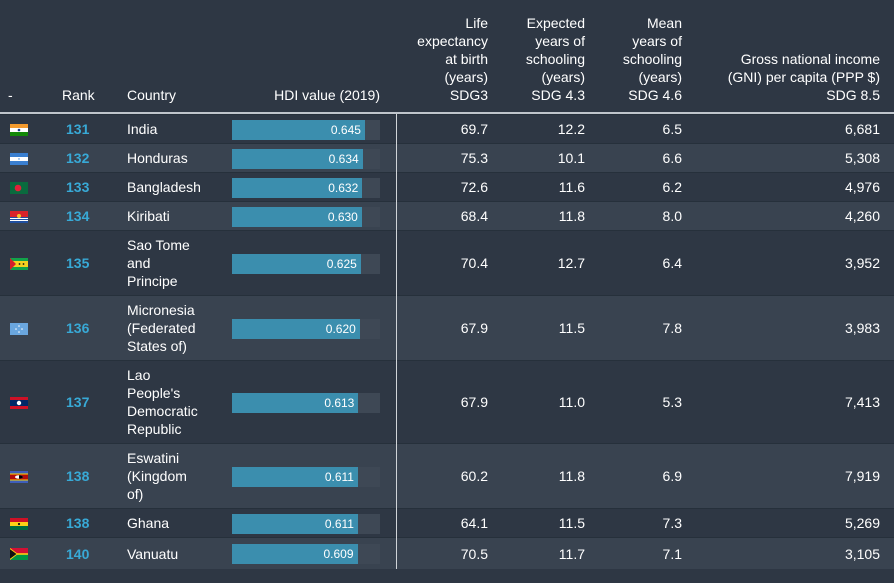 Image resolution: width=894 pixels, height=583 pixels. Describe the element at coordinates (327, 95) in the screenshot. I see `header-hdi-label: HDI value (2019)` at that location.